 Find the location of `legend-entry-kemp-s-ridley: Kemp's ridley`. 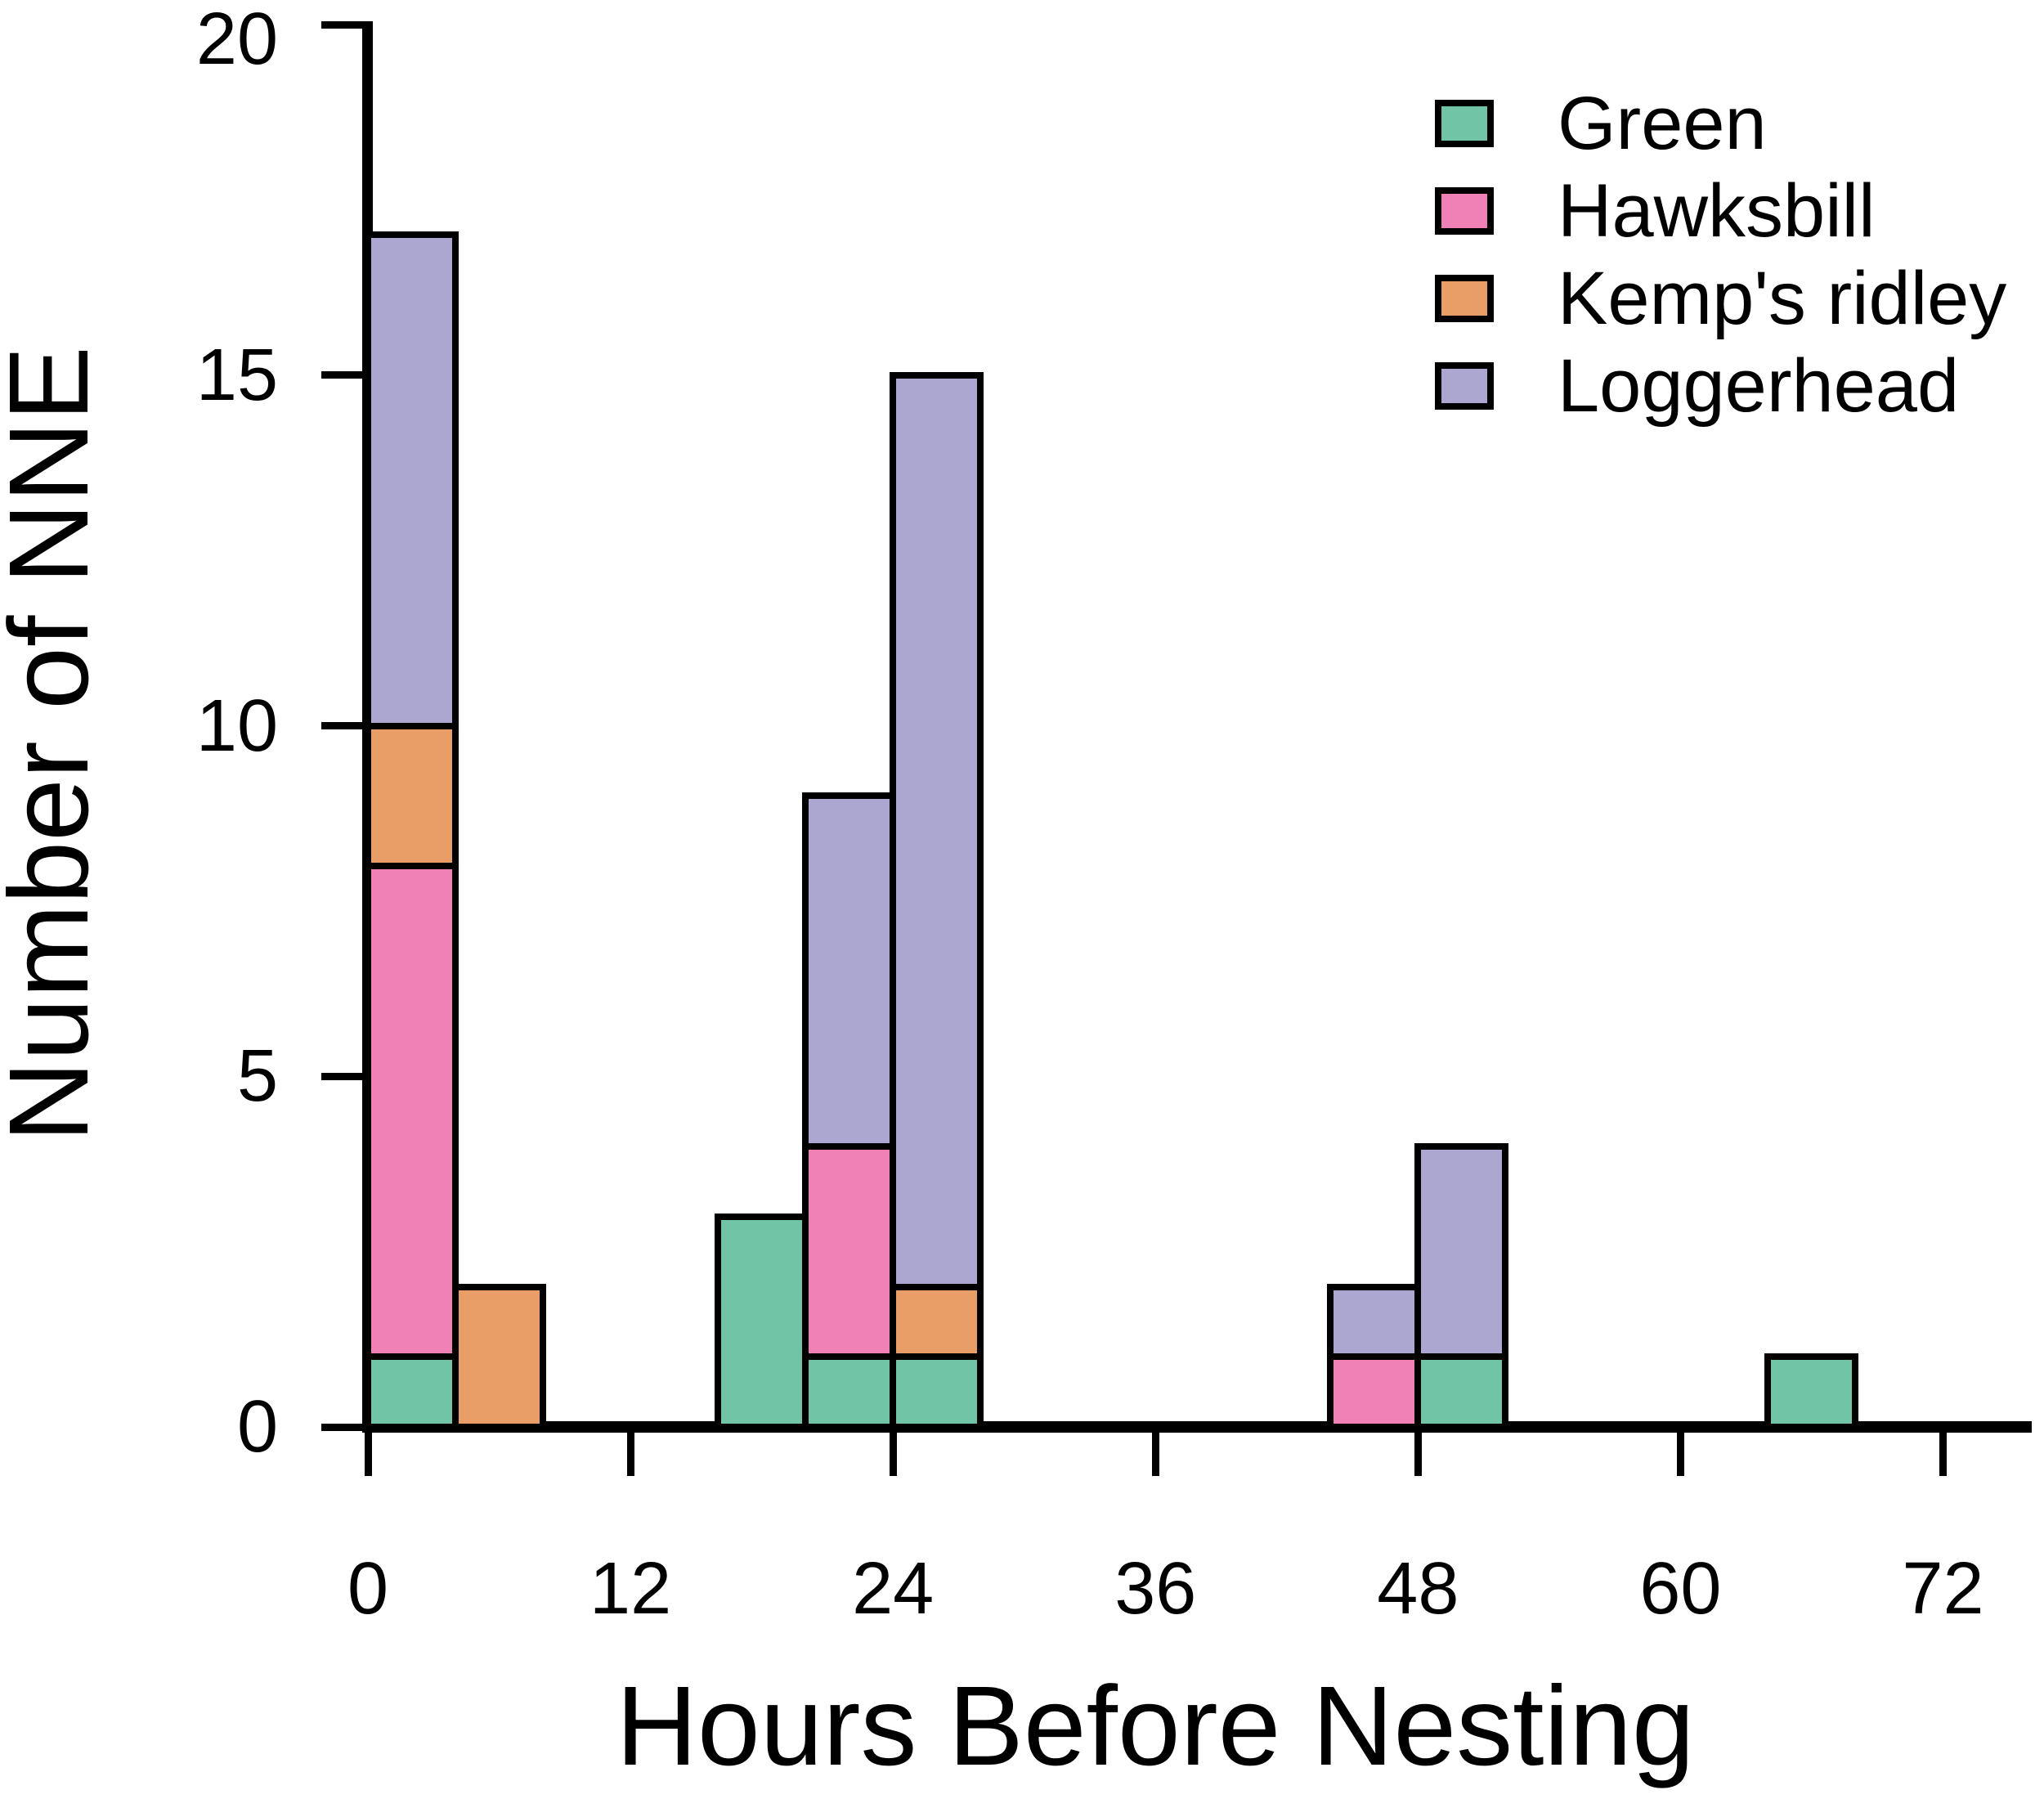

legend-entry-kemp-s-ridley: Kemp's ridley is located at coordinates (1721, 298).